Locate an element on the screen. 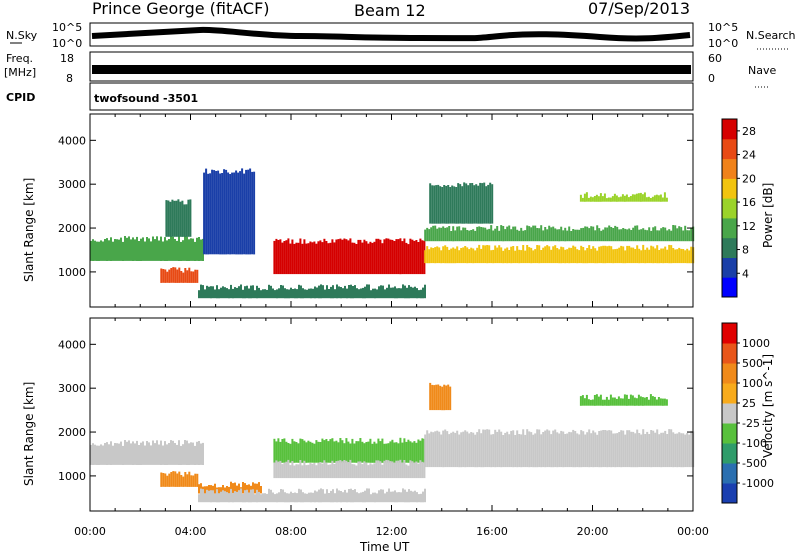 The image size is (800, 558). colorbar-tick-label: 28 is located at coordinates (749, 131).